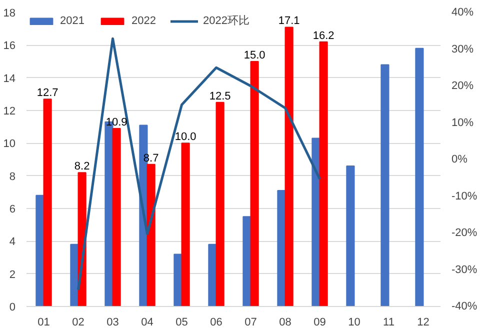  What do you see at coordinates (320, 322) in the screenshot?
I see `x-tick-label: 09` at bounding box center [320, 322].